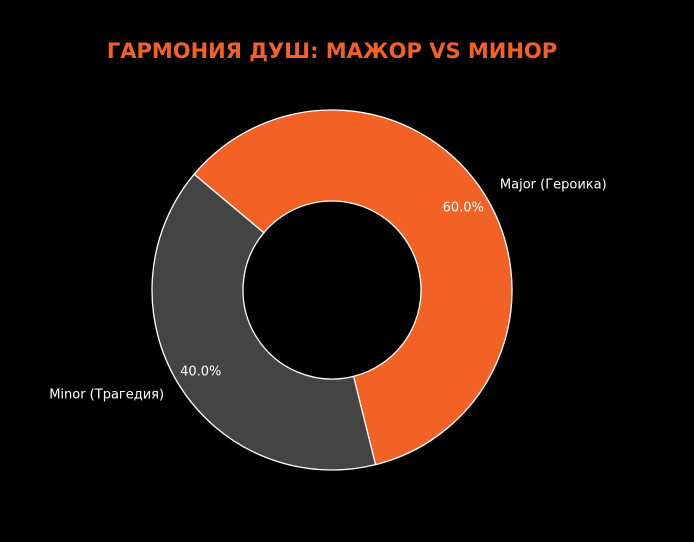  What do you see at coordinates (106, 394) in the screenshot?
I see `slice-label-minor: Minor (Трагедия)` at bounding box center [106, 394].